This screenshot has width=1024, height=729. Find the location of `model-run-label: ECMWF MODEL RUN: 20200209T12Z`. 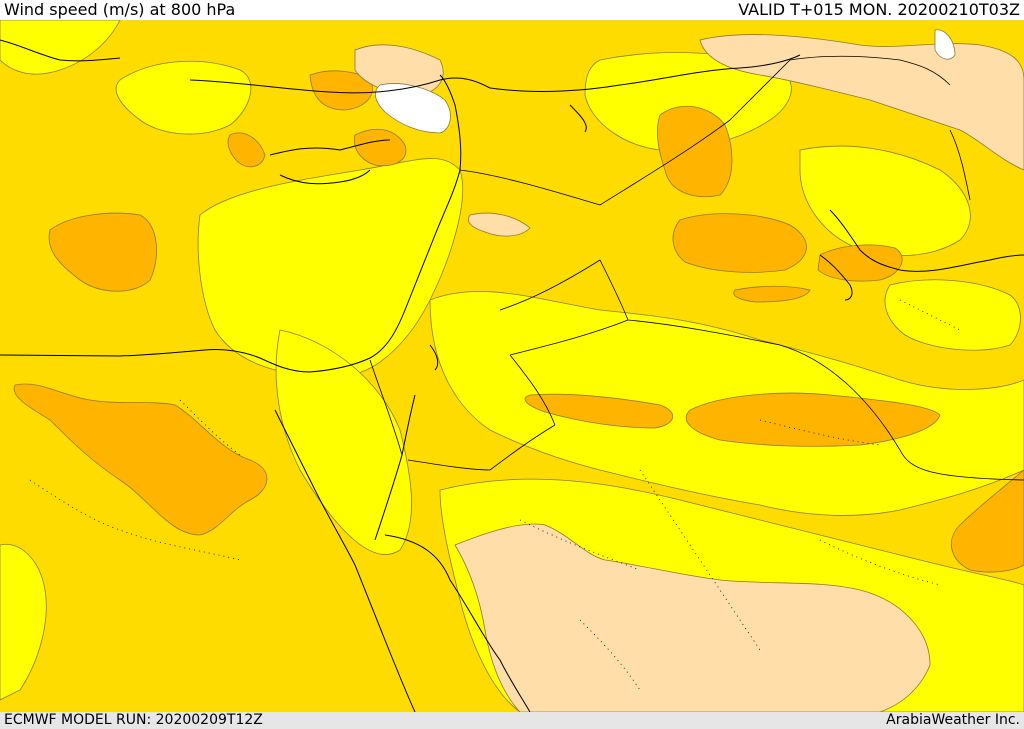

model-run-label: ECMWF MODEL RUN: 20200209T12Z is located at coordinates (133, 720).